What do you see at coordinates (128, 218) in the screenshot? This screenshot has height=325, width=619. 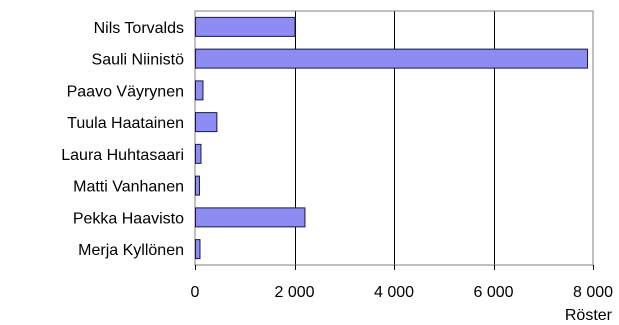 I see `category-label: Pekka Haavisto` at bounding box center [128, 218].